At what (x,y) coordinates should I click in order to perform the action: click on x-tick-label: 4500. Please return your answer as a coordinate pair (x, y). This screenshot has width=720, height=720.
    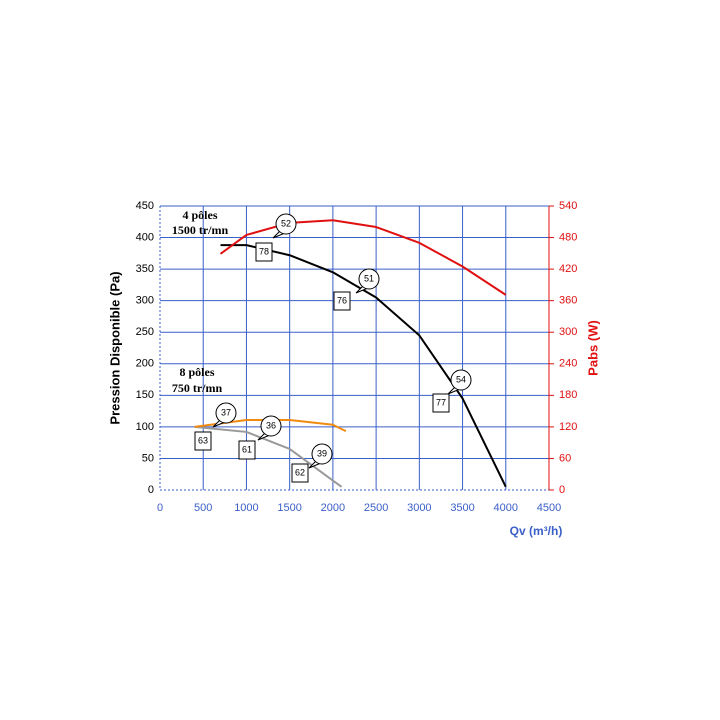
    Looking at the image, I should click on (549, 508).